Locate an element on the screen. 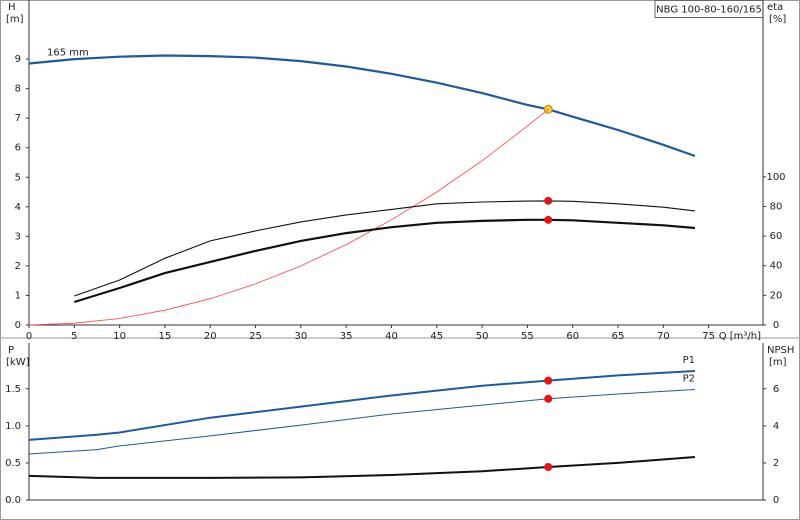  y-tick-label: 0.0 is located at coordinates (13, 500).